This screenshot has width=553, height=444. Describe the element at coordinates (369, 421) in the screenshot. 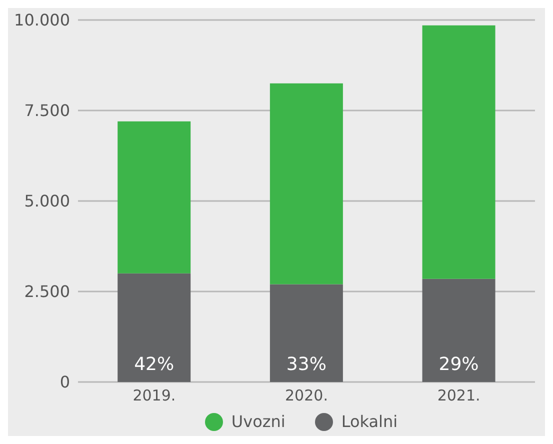

I see `legend-label: Lokalni` at that location.